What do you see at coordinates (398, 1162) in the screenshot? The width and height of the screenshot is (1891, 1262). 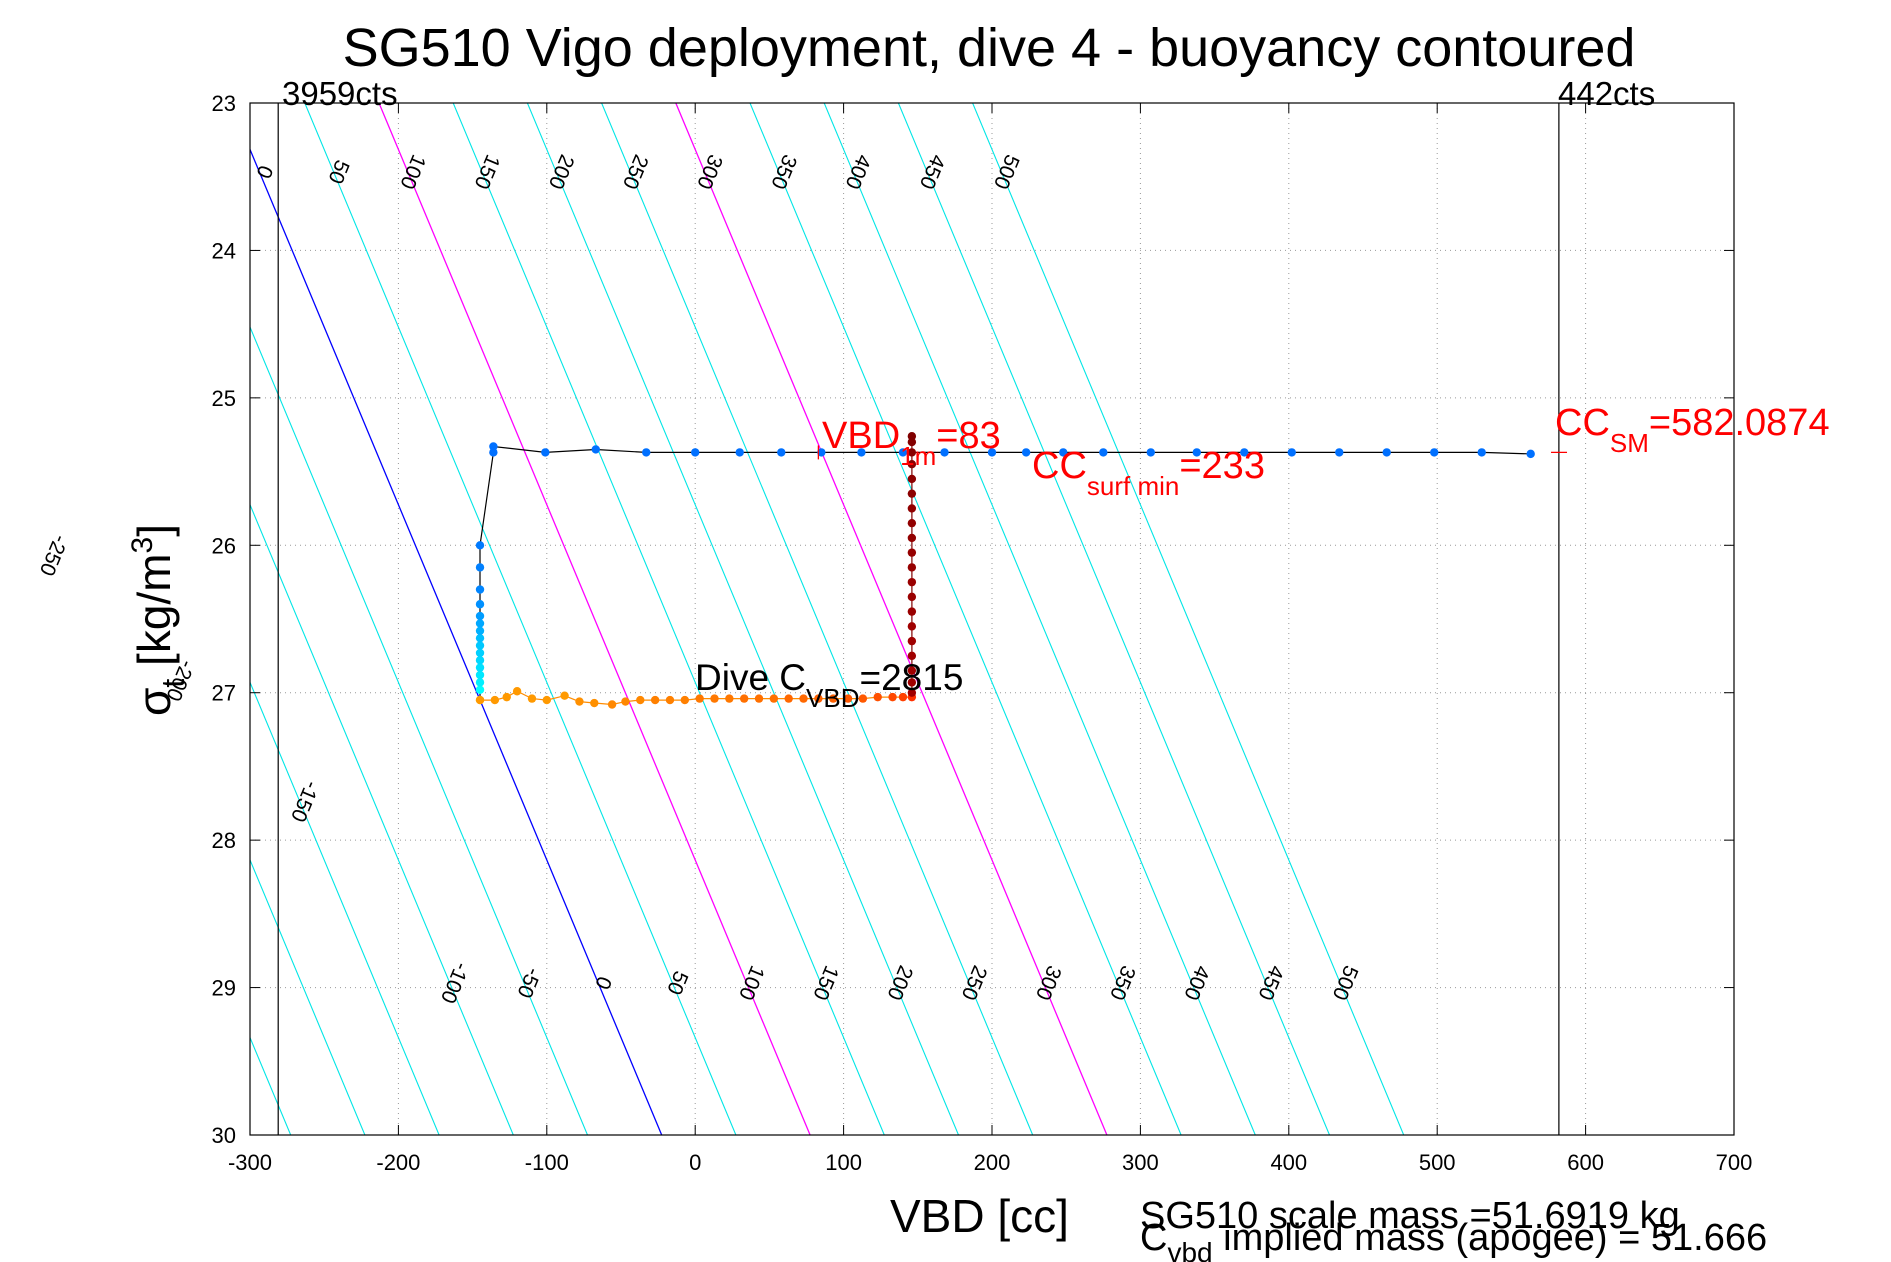 I see `x-tick-label: -200` at bounding box center [398, 1162].